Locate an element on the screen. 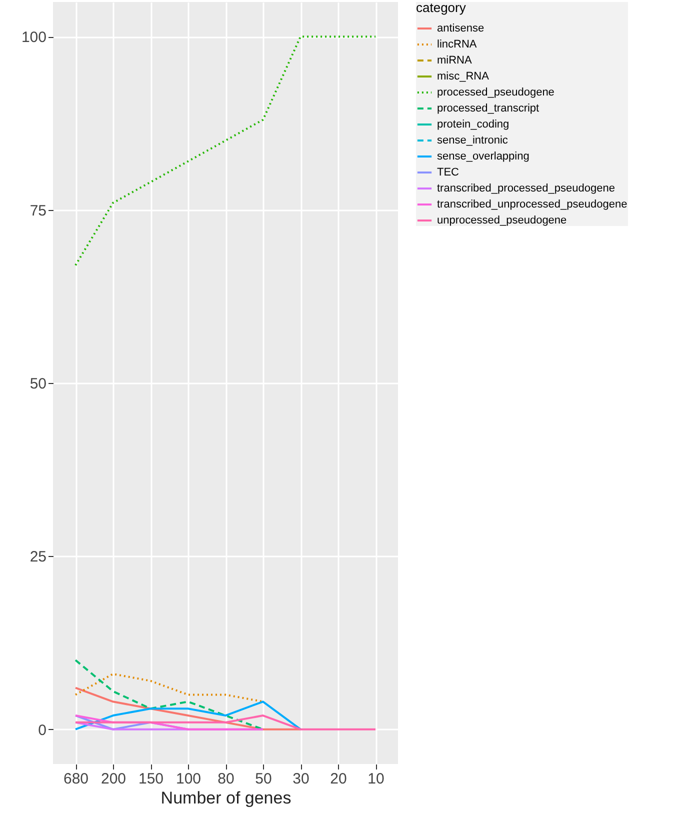 The height and width of the screenshot is (833, 673). legend-label: misc_RNA is located at coordinates (463, 76).